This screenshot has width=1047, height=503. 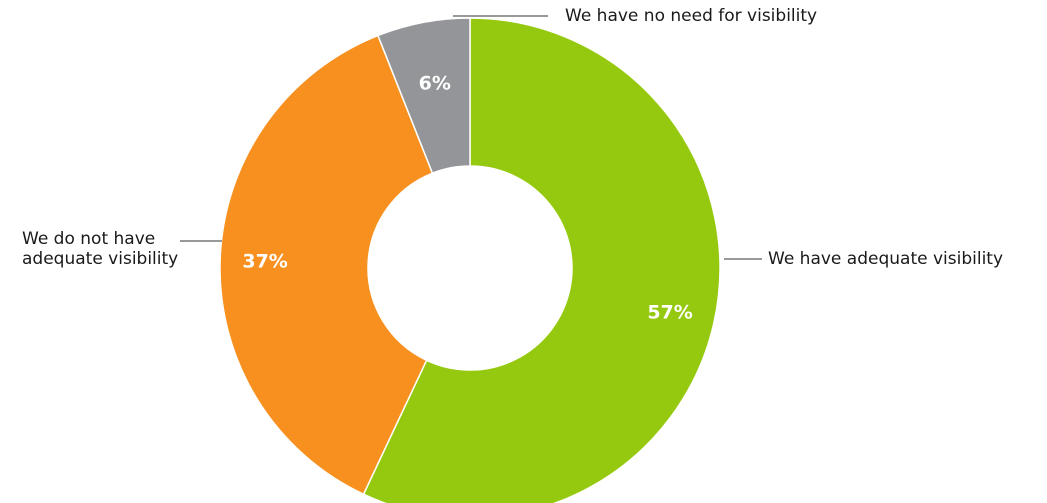 What do you see at coordinates (88, 239) in the screenshot?
I see `category-label-we-do-not-have-adequate-visibility-line-1: We do not have` at bounding box center [88, 239].